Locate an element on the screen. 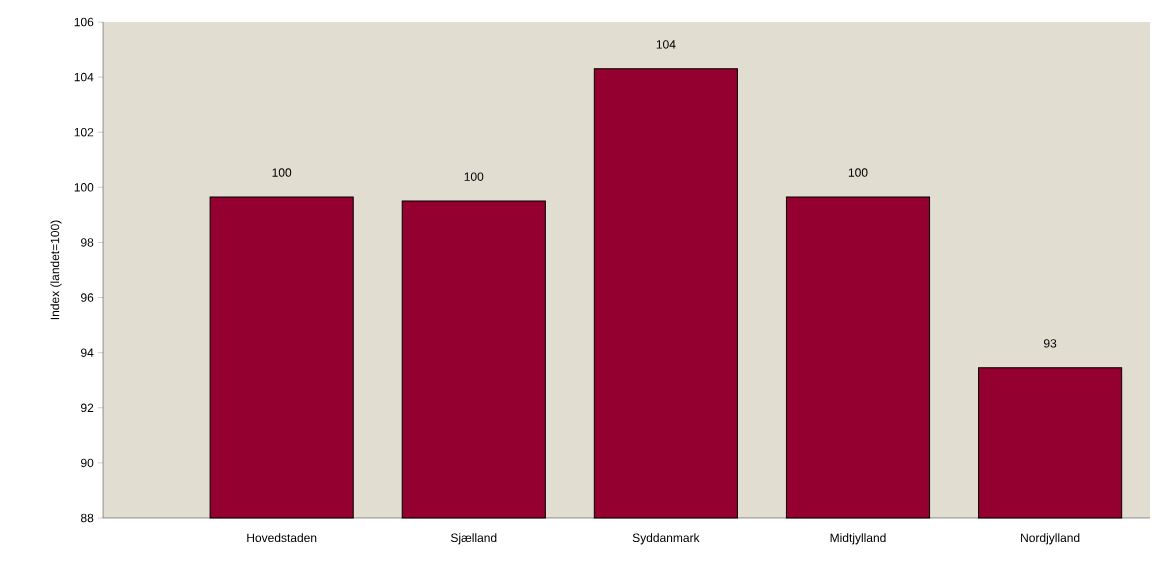 This screenshot has width=1164, height=565. y-tick-label: 104 is located at coordinates (84, 77).